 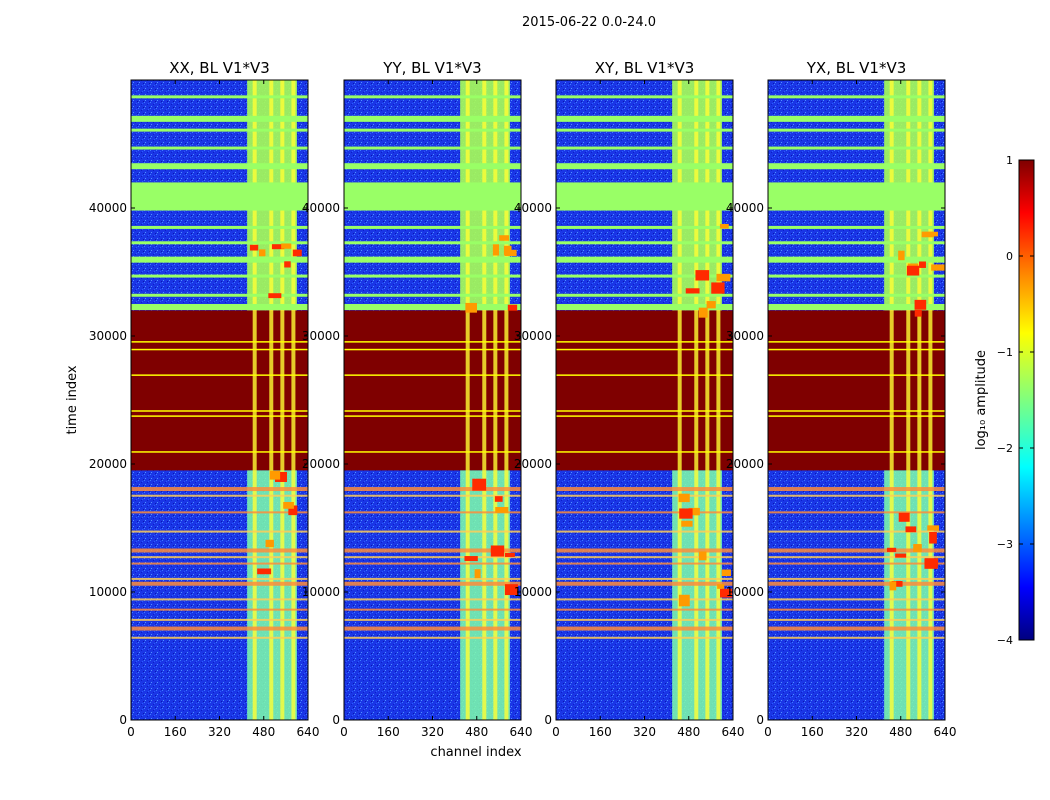 What do you see at coordinates (589, 22) in the screenshot?
I see `figure-title: 2015-06-22 0.0-24.0` at bounding box center [589, 22].